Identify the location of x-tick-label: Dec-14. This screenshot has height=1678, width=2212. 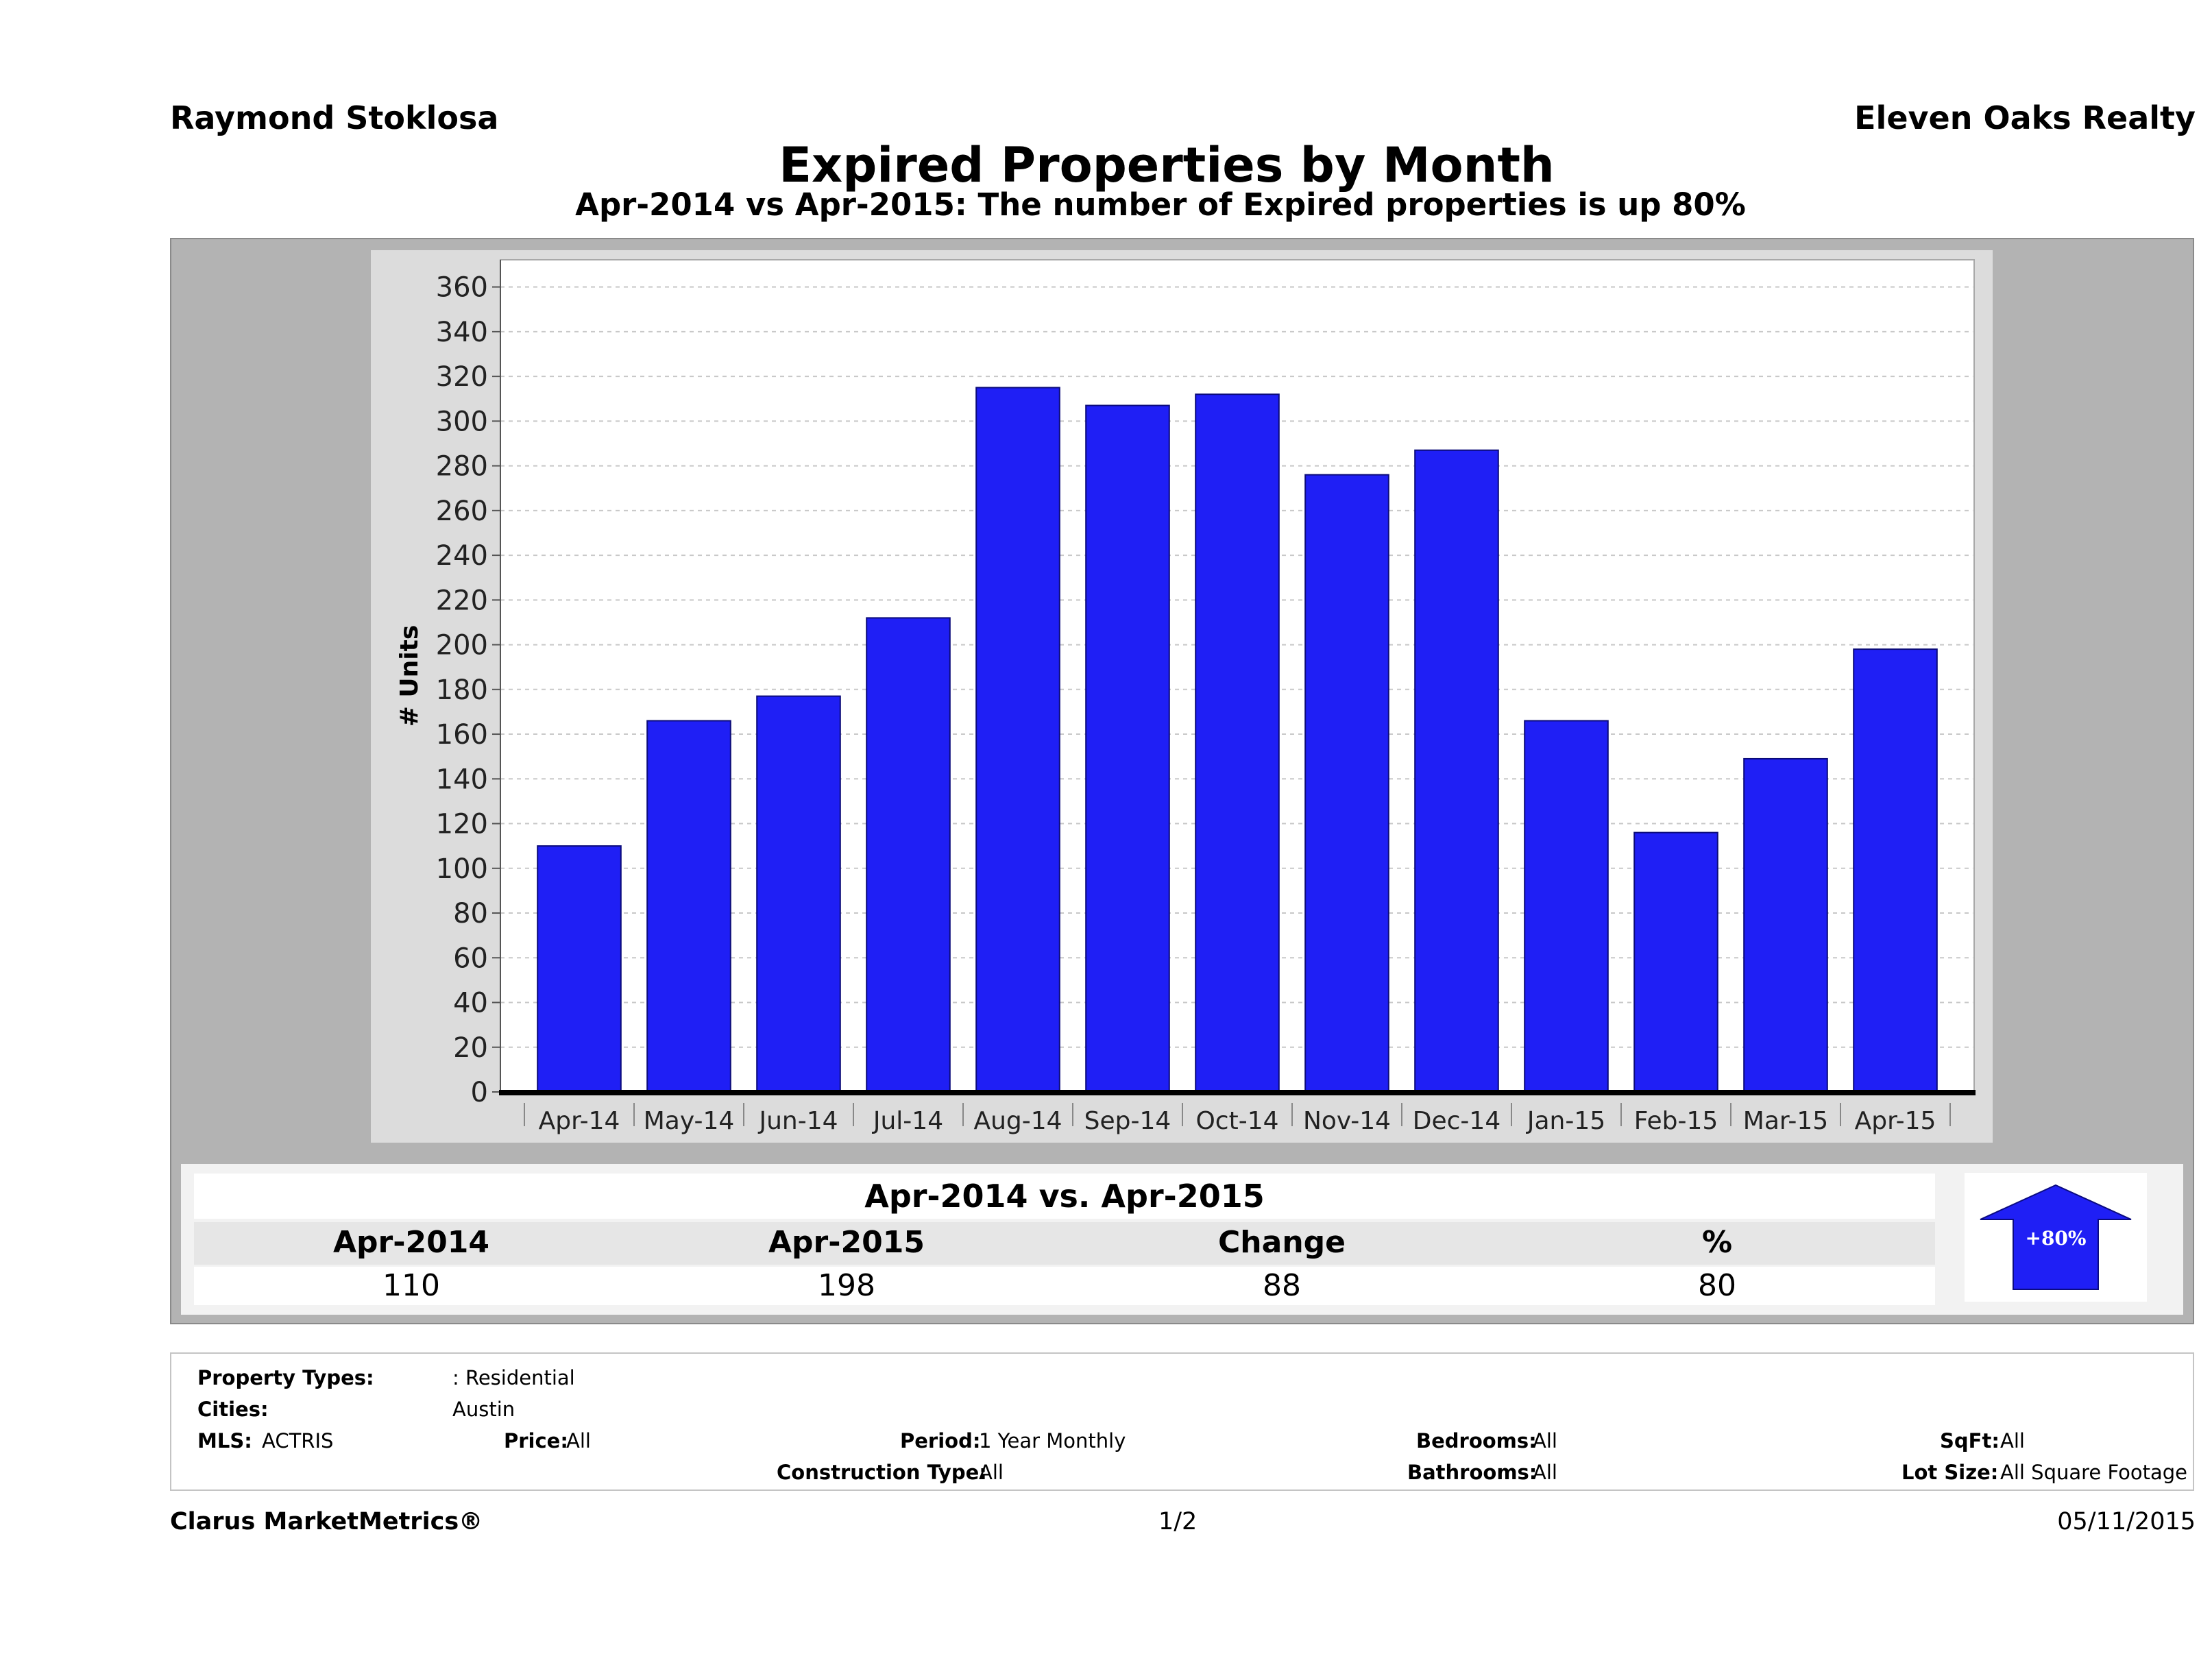
(1457, 1121).